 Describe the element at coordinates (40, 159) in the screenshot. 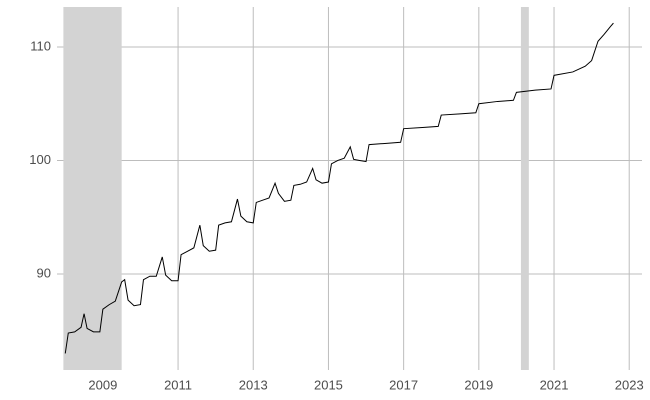

I see `y-tick-label: 100` at that location.